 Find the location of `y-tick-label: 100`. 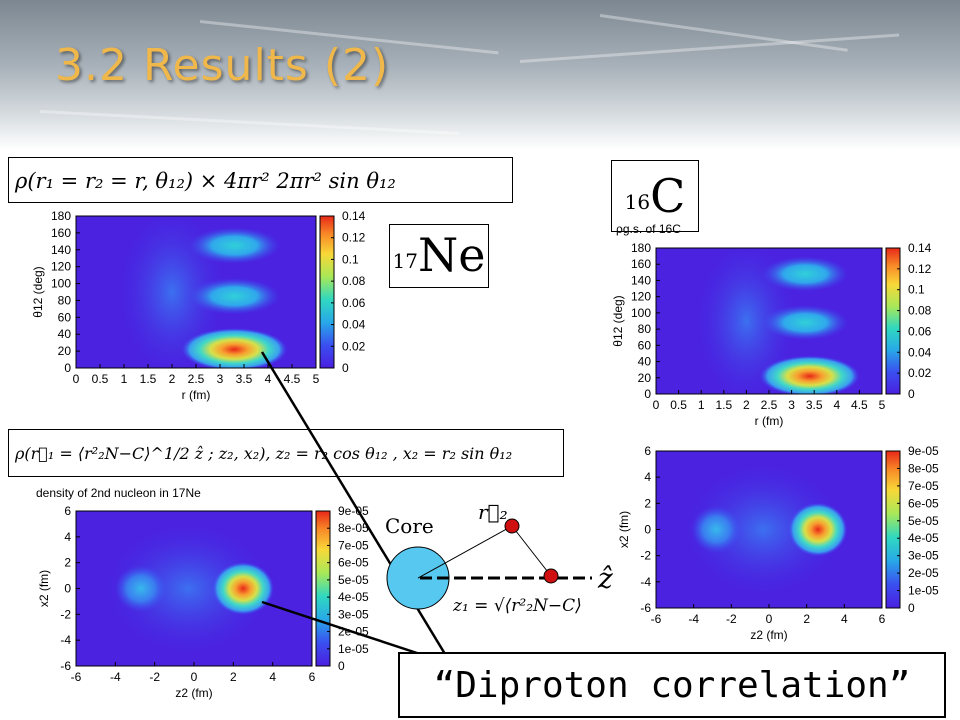

y-tick-label: 100 is located at coordinates (641, 313).